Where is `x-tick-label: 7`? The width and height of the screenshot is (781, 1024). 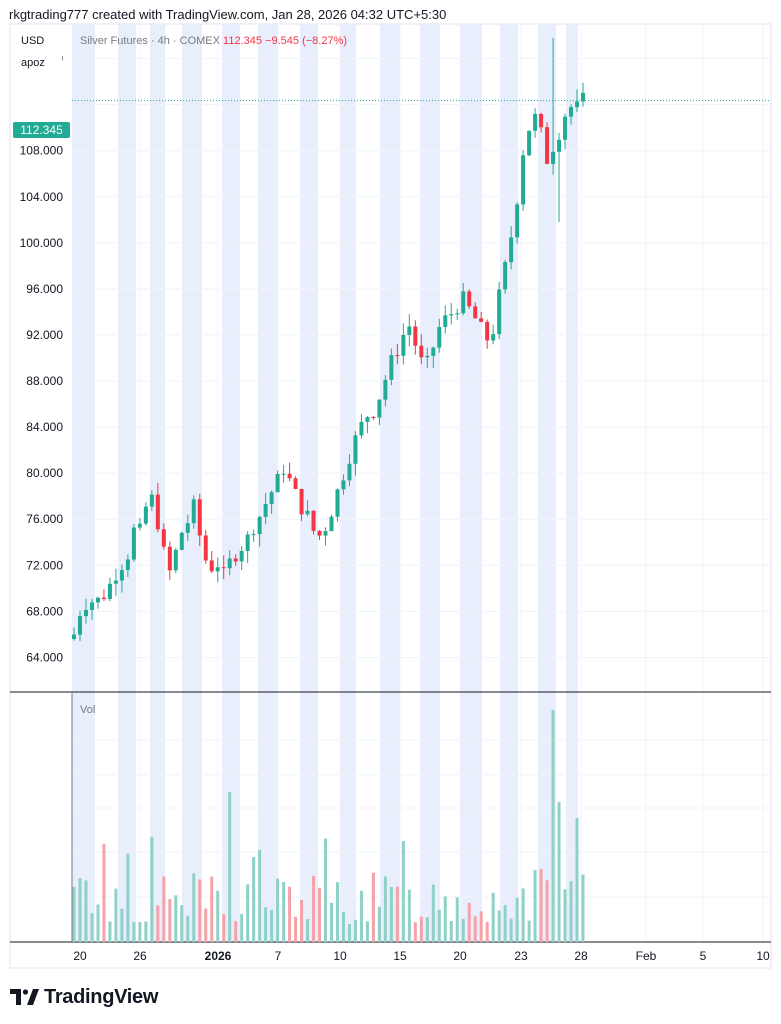 x-tick-label: 7 is located at coordinates (278, 956).